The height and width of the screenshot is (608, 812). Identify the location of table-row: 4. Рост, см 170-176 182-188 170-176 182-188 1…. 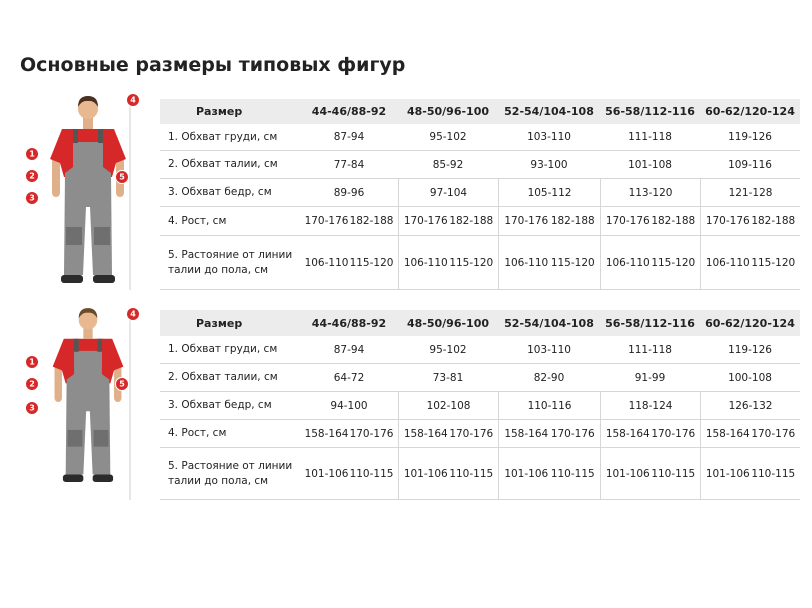
(480, 221).